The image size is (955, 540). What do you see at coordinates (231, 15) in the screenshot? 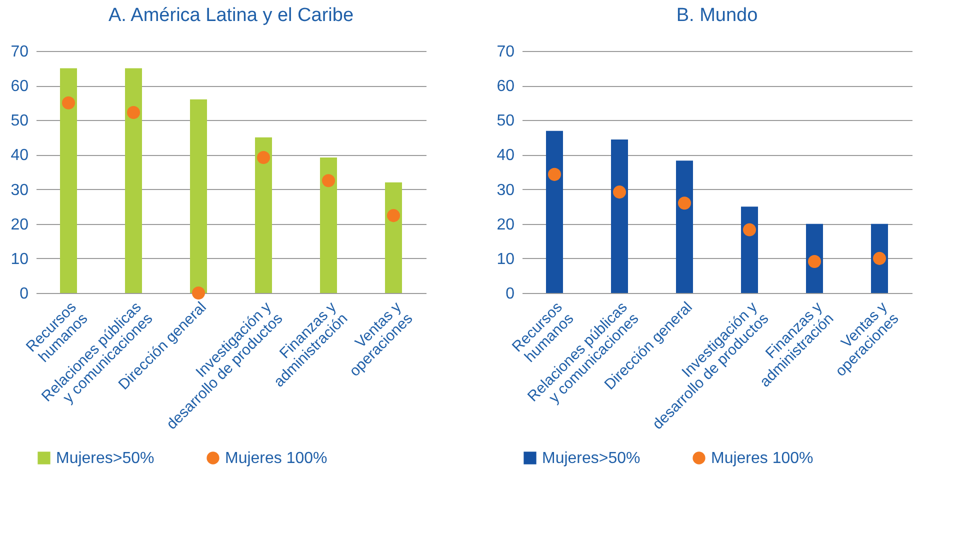
I see `chart-title: A. América Latina y el Caribe` at bounding box center [231, 15].